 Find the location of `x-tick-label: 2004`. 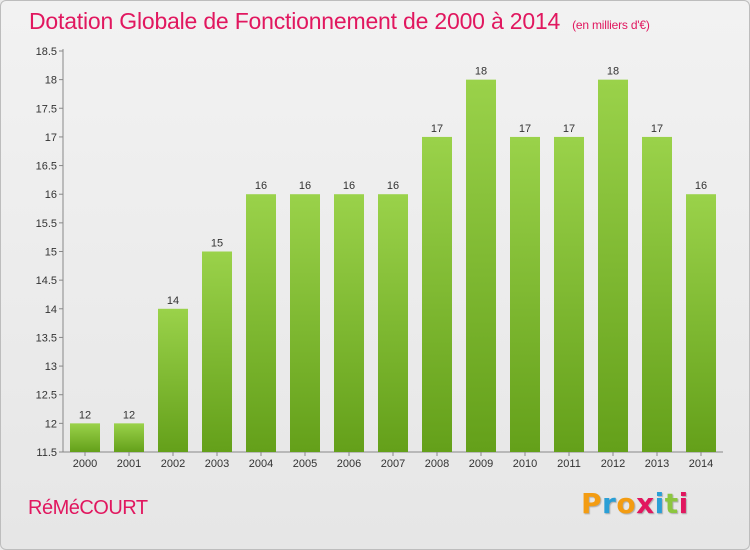

x-tick-label: 2004 is located at coordinates (261, 464).